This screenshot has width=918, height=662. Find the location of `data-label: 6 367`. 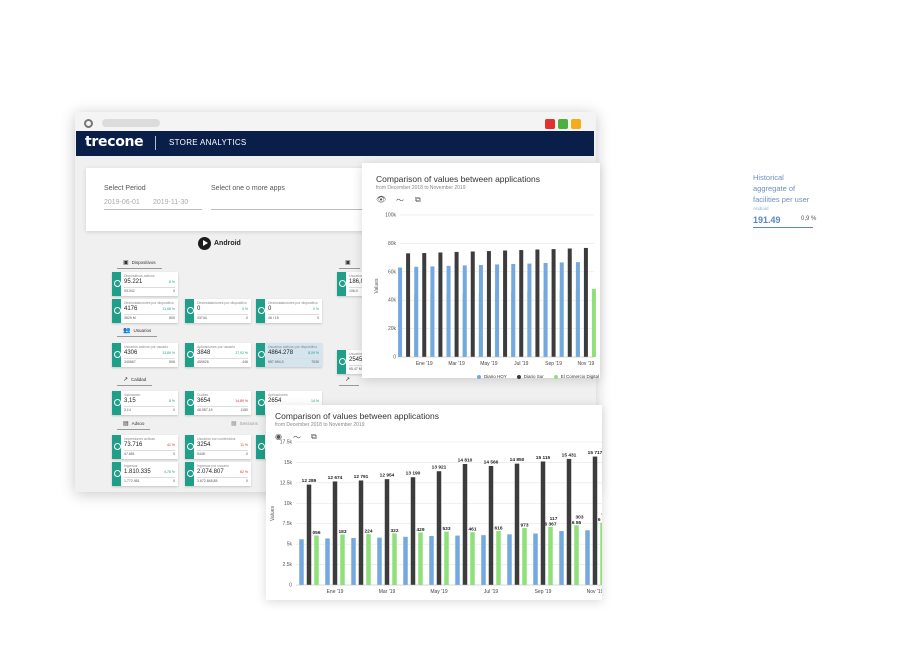

data-label: 6 367 is located at coordinates (550, 524).